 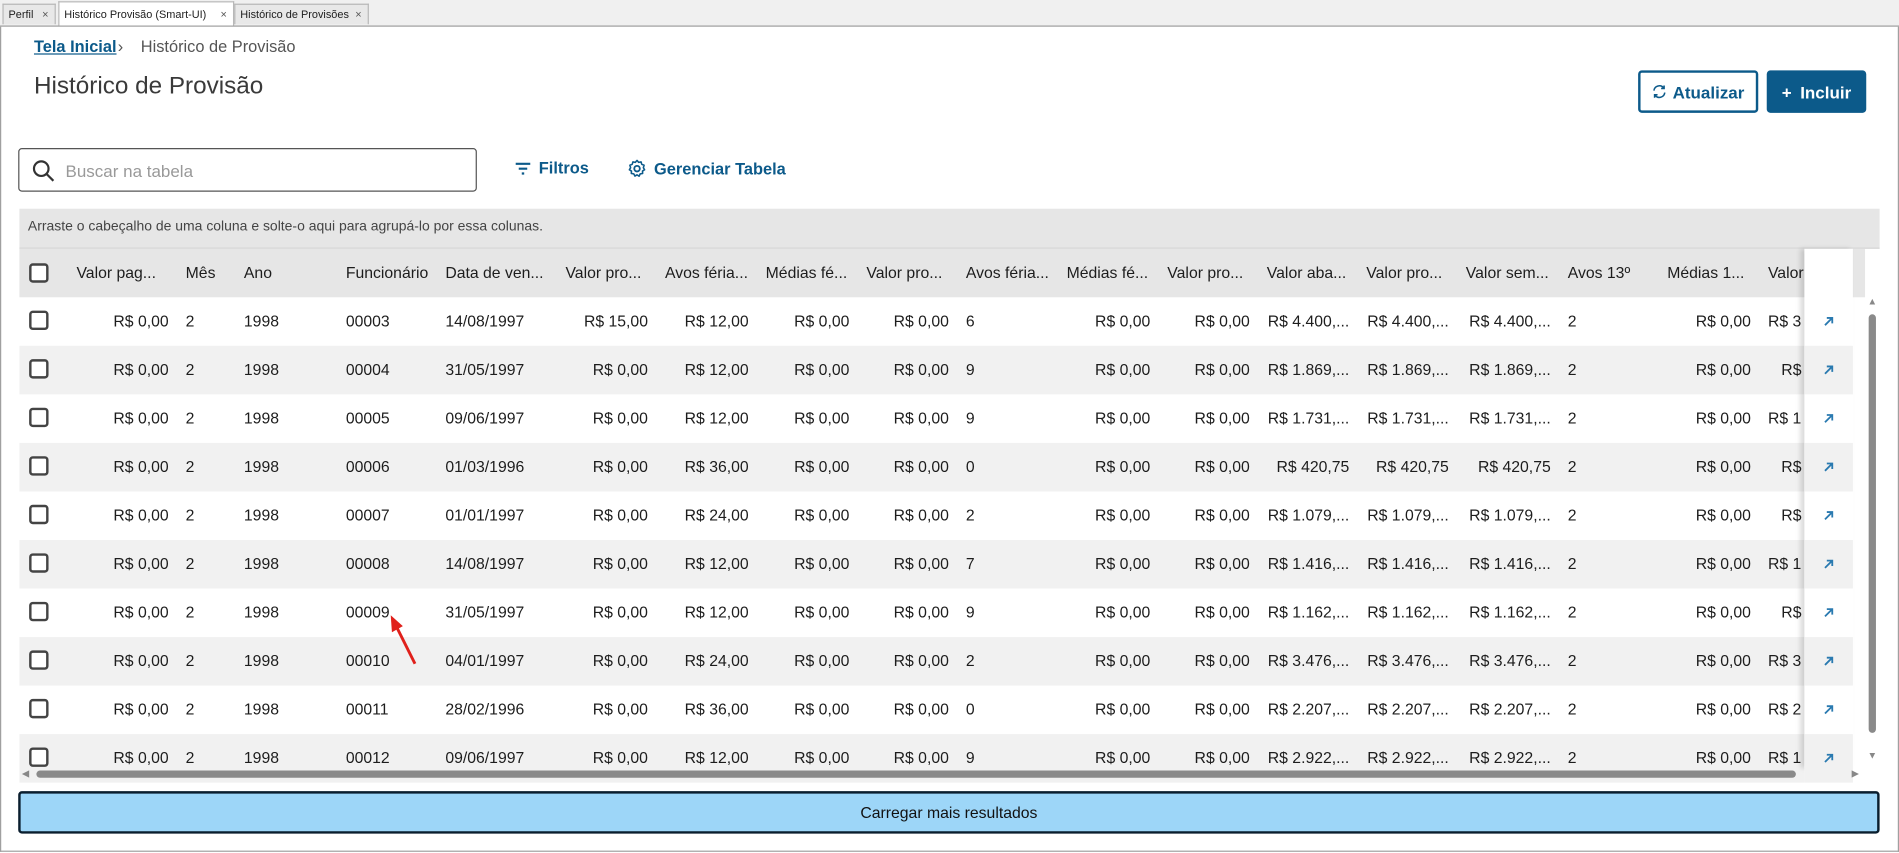 I want to click on column-header: Mês, so click(x=200, y=272).